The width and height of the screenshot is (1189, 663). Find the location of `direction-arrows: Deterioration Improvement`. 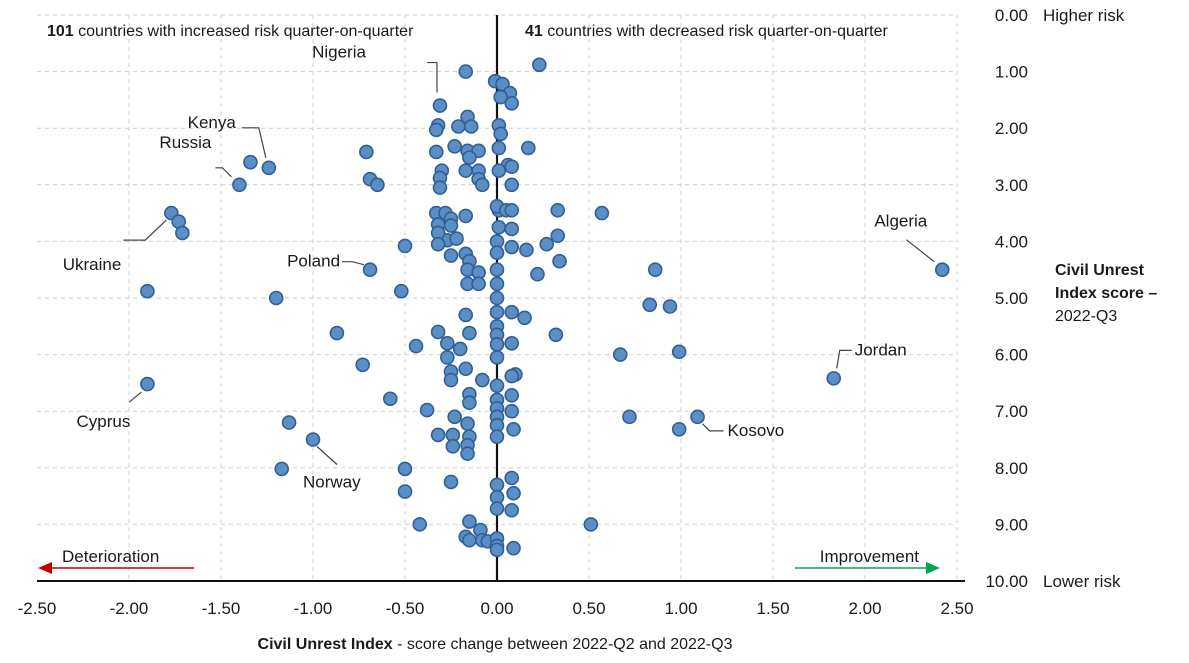

direction-arrows: Deterioration Improvement is located at coordinates (489, 560).